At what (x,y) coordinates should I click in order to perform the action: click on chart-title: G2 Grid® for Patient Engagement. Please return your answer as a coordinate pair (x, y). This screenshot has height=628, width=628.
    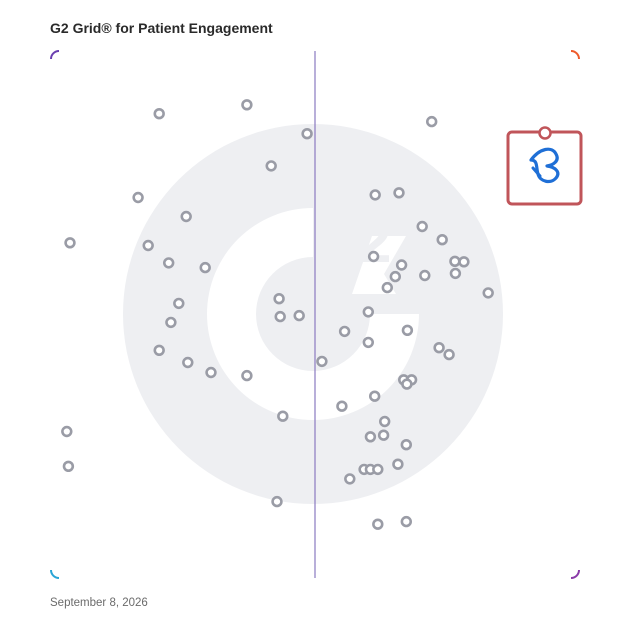
    Looking at the image, I should click on (161, 28).